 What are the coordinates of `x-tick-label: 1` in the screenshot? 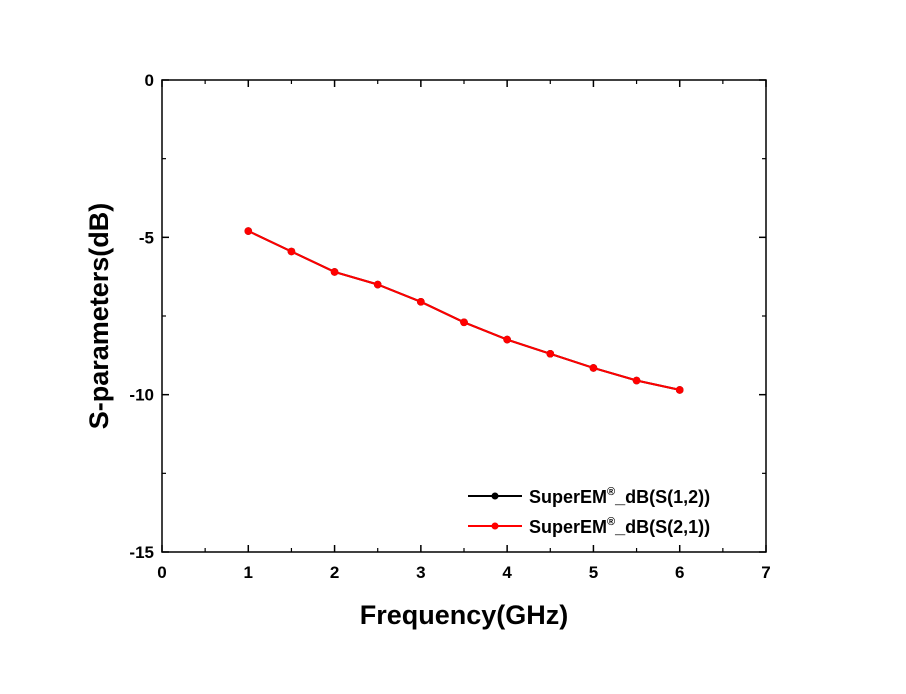 It's located at (248, 572).